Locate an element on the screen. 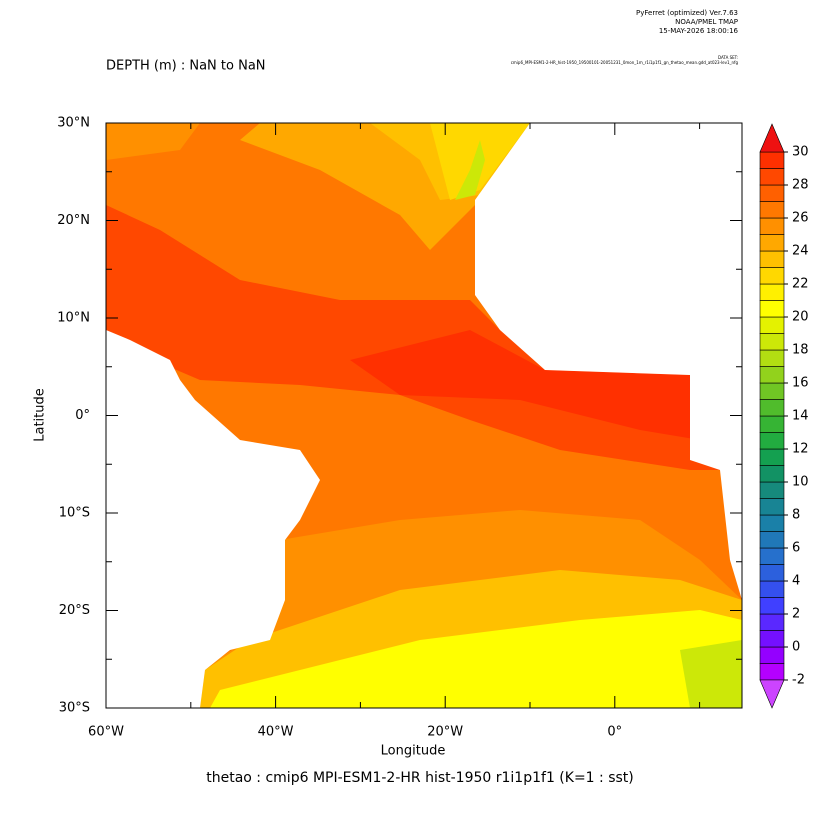  y-tick-label: 20°S is located at coordinates (74, 610).